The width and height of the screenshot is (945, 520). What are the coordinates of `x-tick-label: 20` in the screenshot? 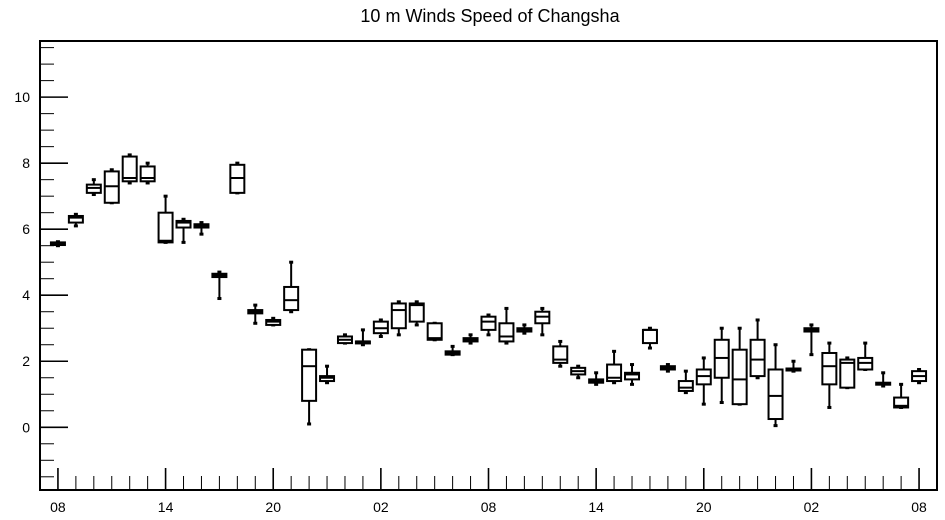 It's located at (704, 507).